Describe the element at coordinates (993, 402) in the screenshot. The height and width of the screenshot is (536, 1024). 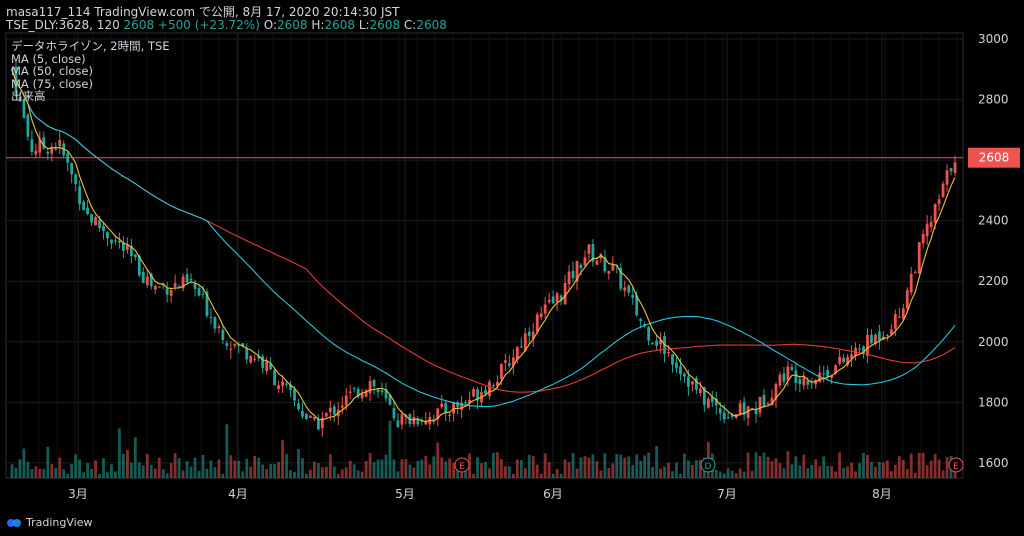
I see `y-tick-label: 1800` at that location.